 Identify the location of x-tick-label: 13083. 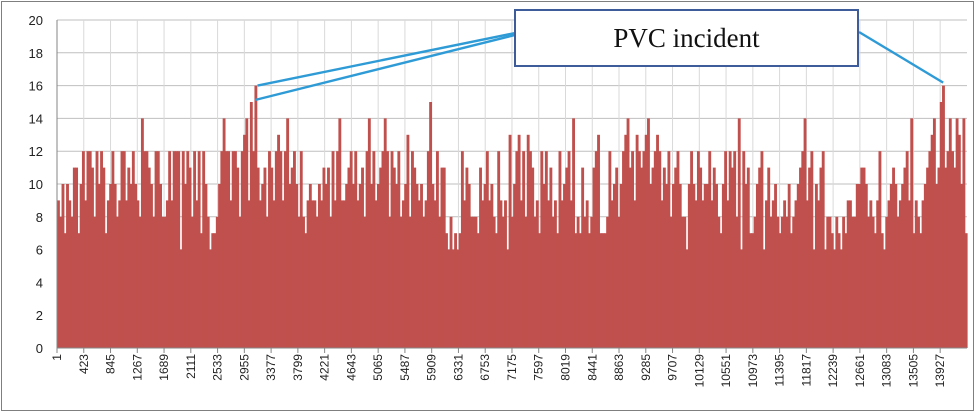
(887, 371).